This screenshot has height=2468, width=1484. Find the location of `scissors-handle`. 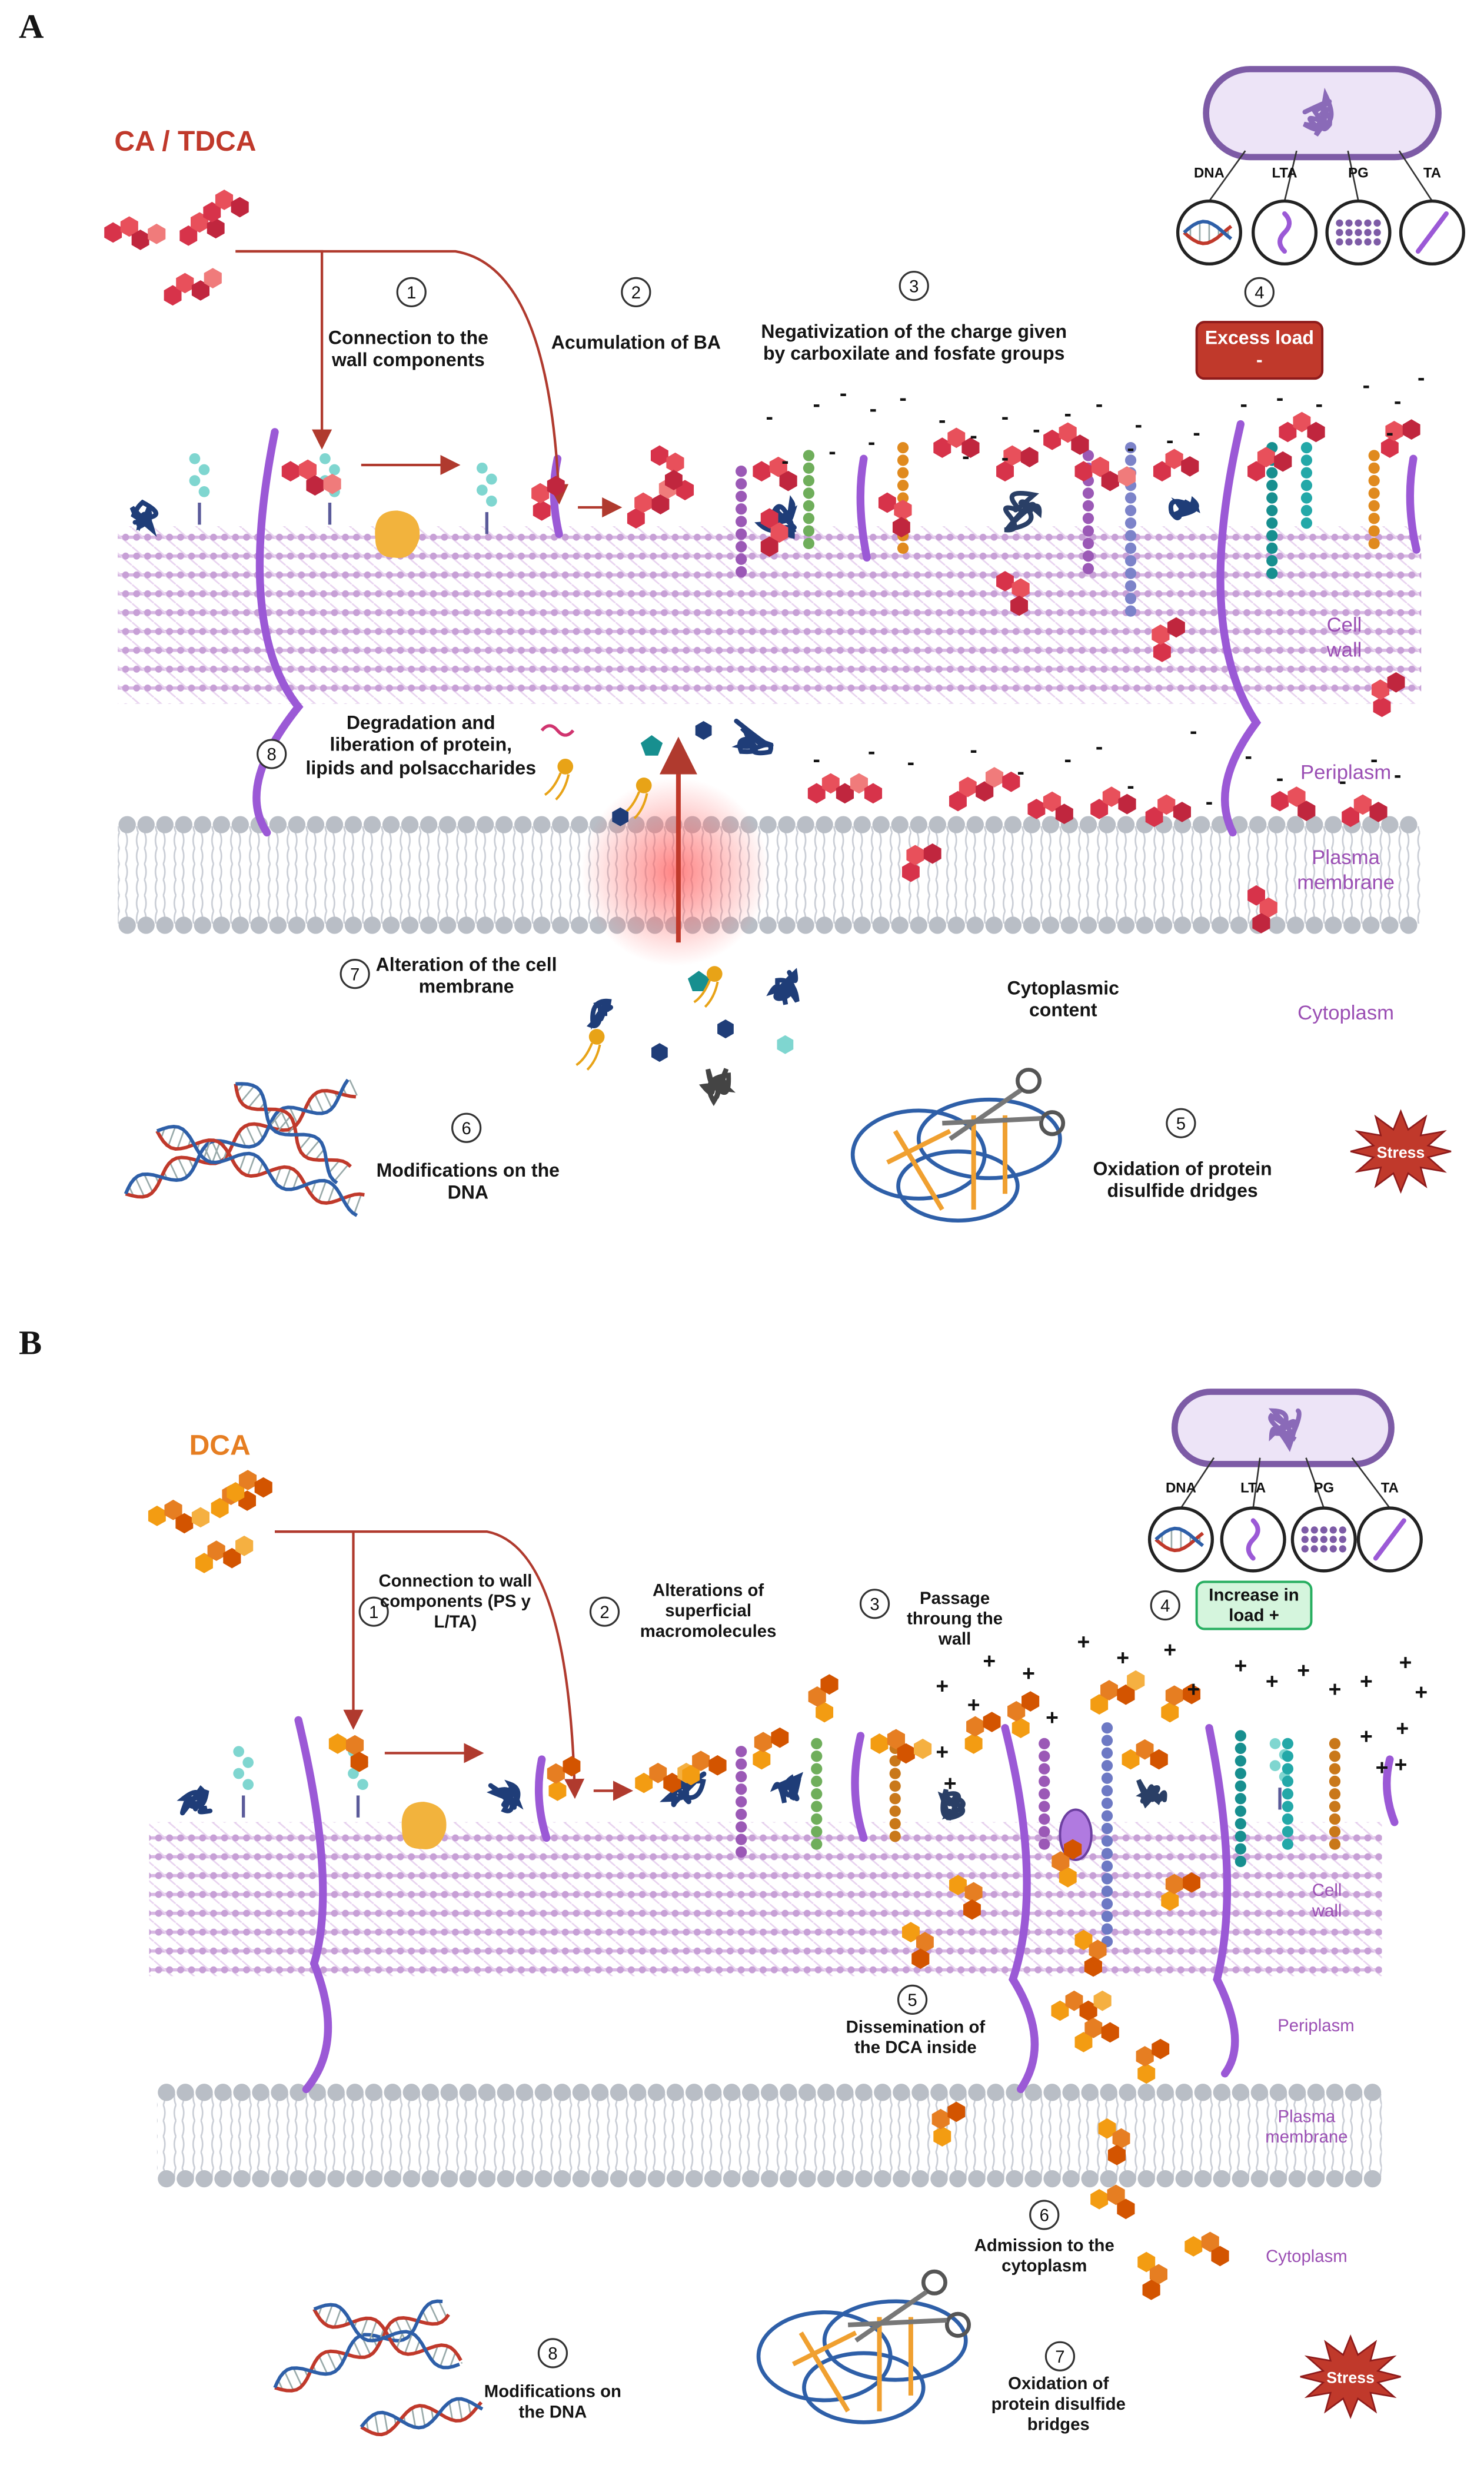

scissors-handle is located at coordinates (1028, 1080).